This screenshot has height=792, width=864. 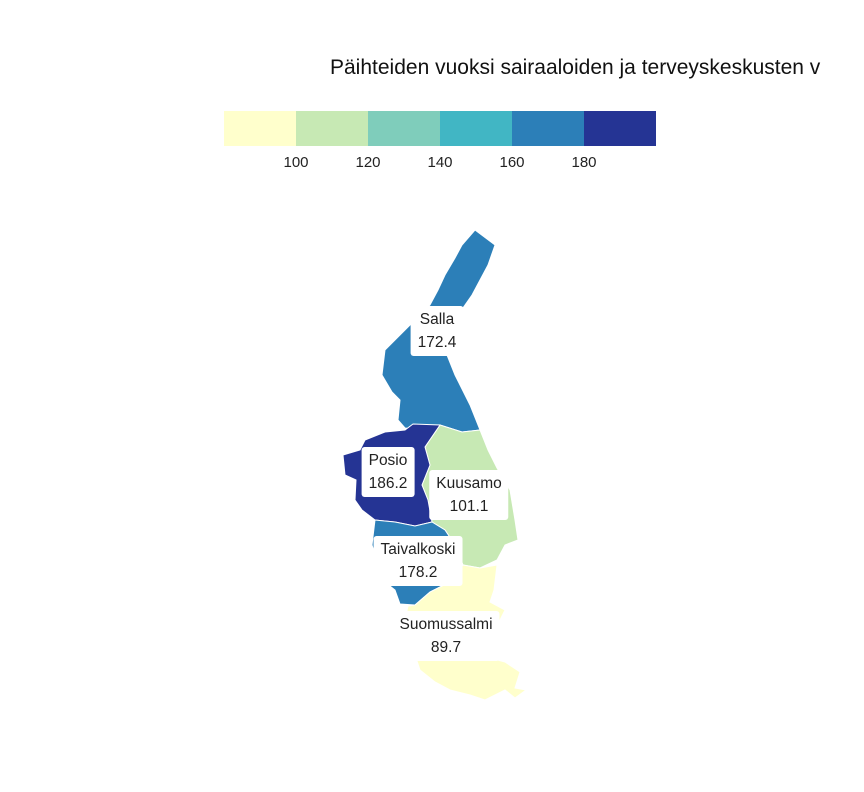 I want to click on label-kuusamo-value: 101.1, so click(x=469, y=506).